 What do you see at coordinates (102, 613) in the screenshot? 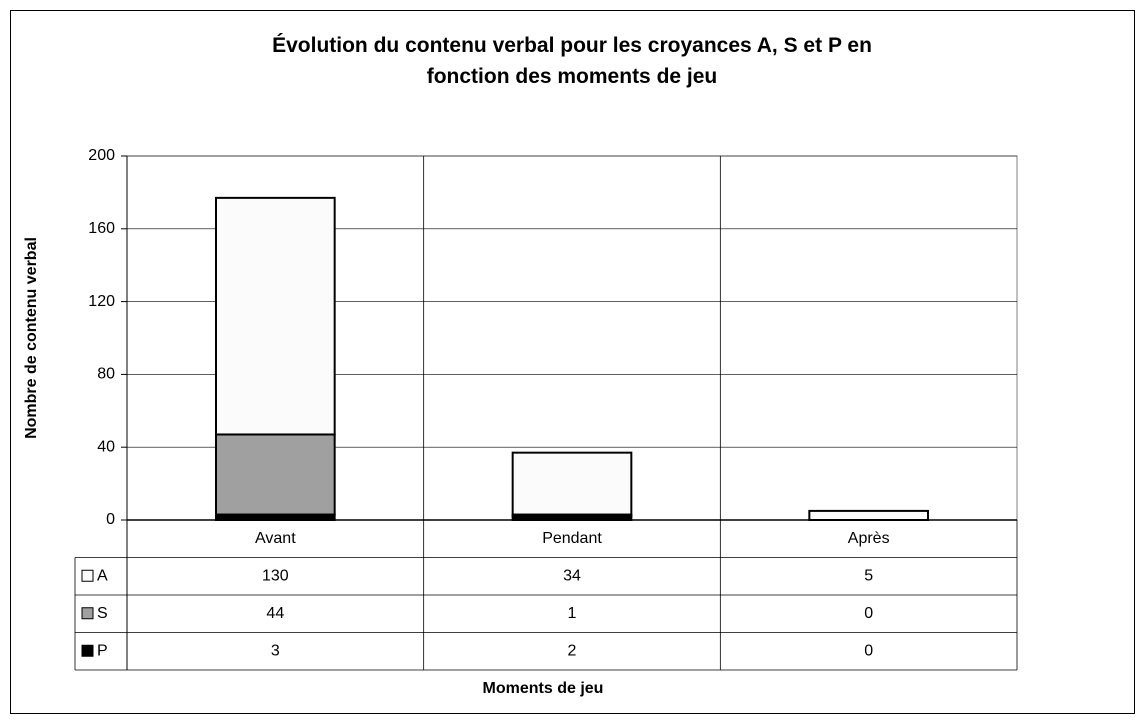
I see `legend-label: S` at bounding box center [102, 613].